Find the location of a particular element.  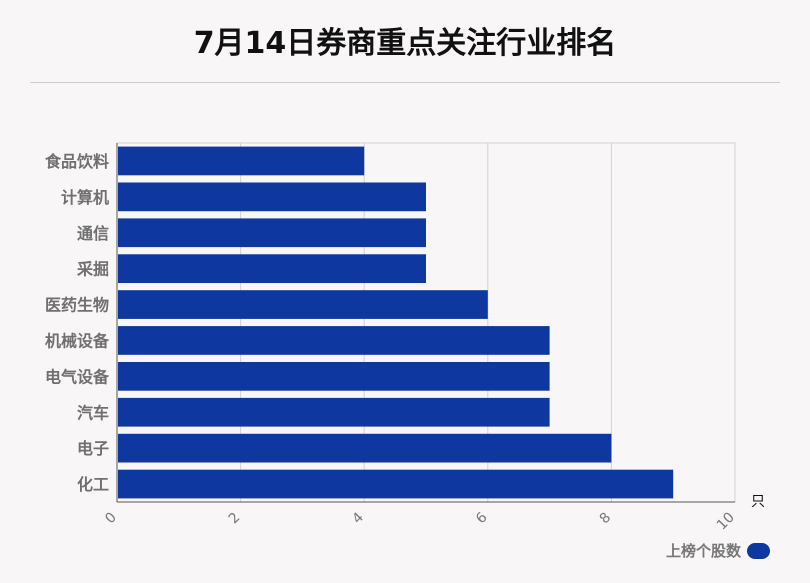

legend-label: 上榜个股数 is located at coordinates (703, 551).